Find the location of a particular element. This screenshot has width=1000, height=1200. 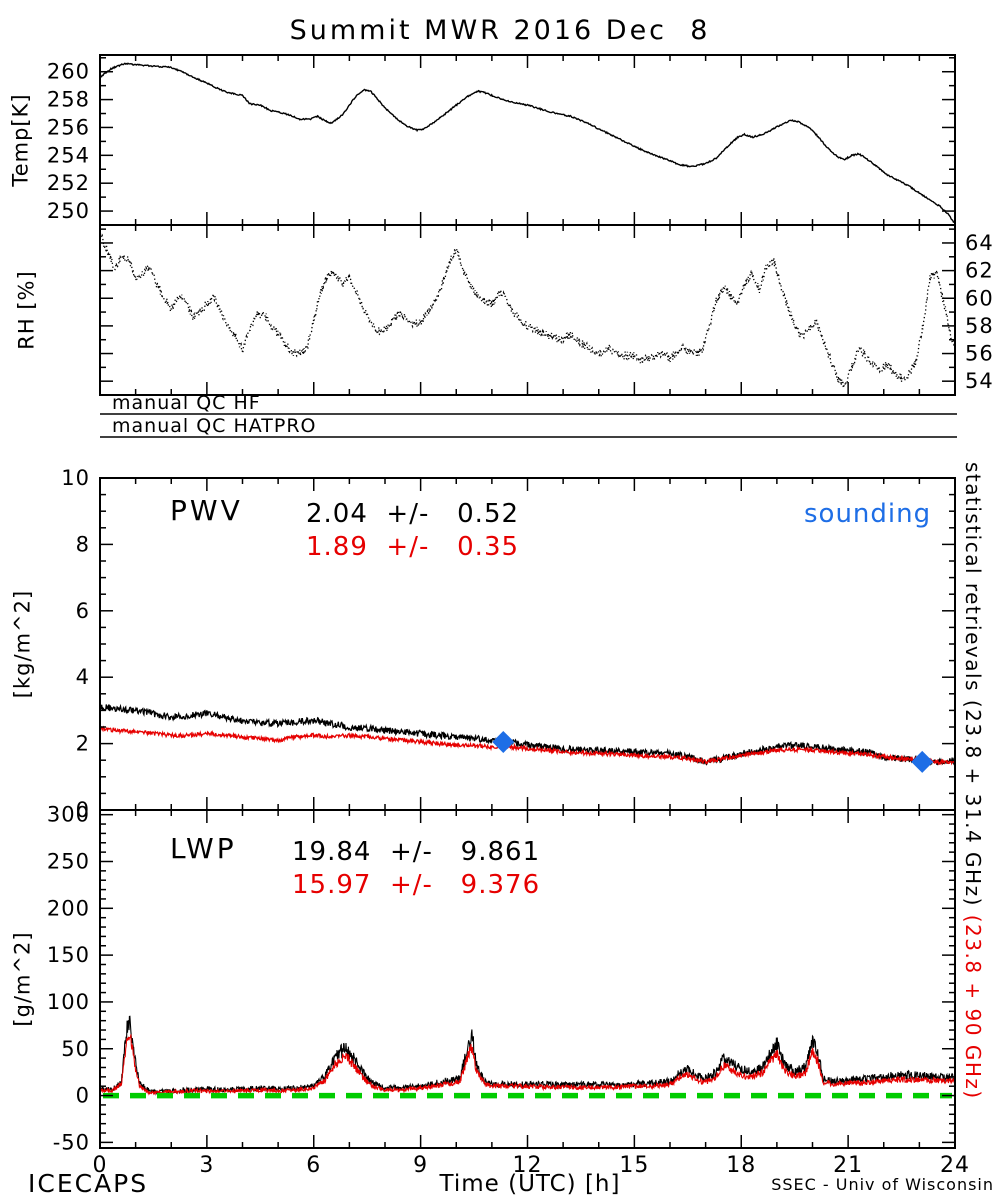

temp-axis-title: Temp[K] is located at coordinates (20, 140).